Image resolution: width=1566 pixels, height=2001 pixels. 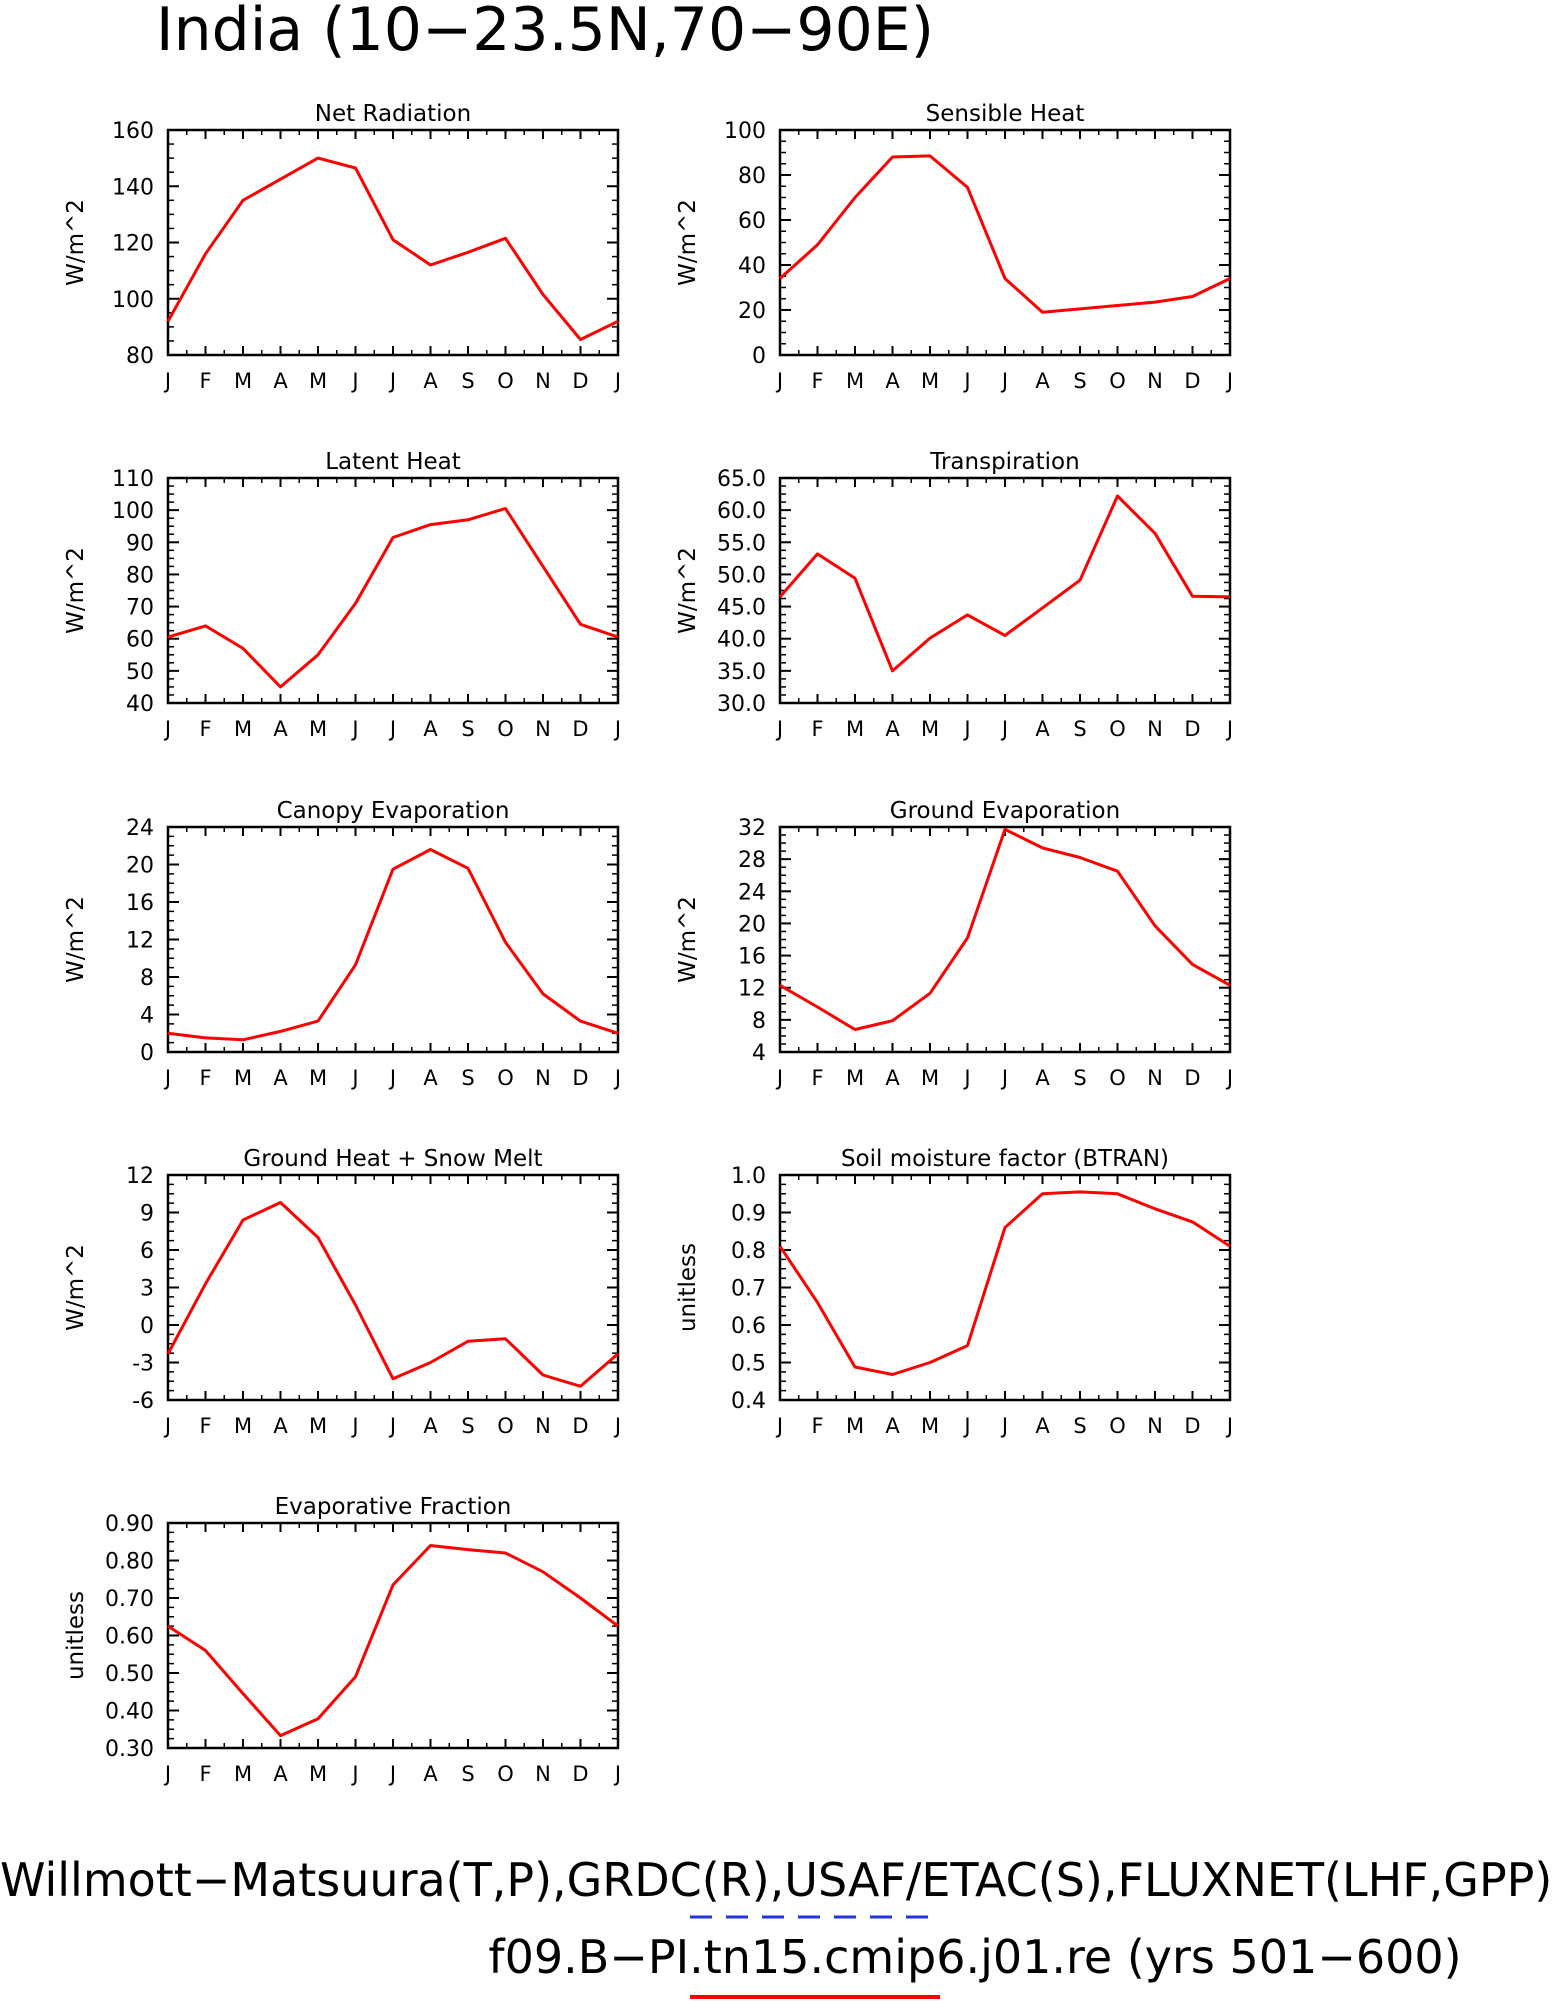 I want to click on y-tick-label: 0.50, so click(x=129, y=1674).